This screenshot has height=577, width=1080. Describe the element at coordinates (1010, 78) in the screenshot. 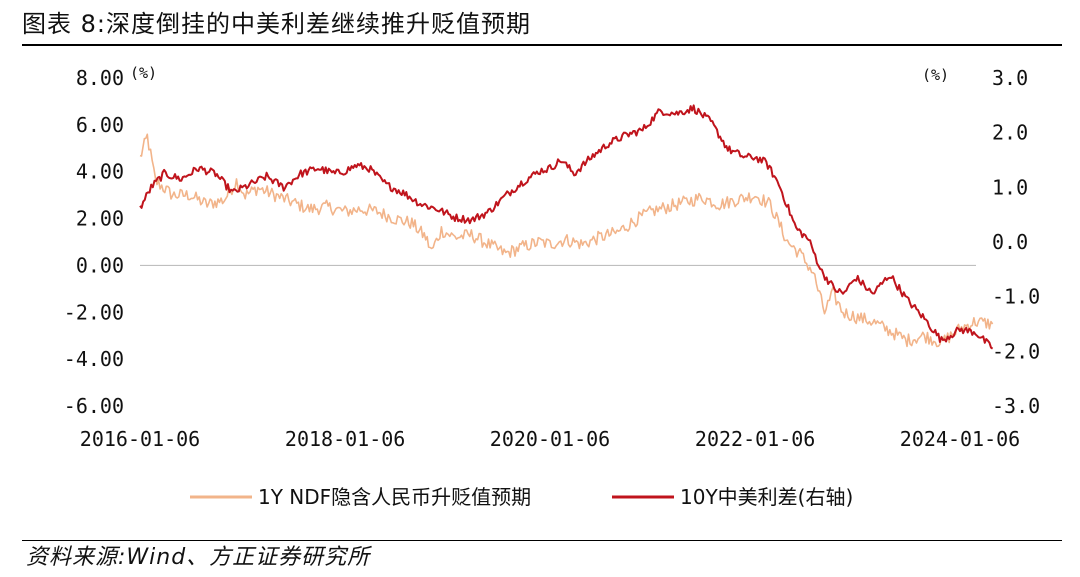

I see `right-tick-label: 3.0` at that location.